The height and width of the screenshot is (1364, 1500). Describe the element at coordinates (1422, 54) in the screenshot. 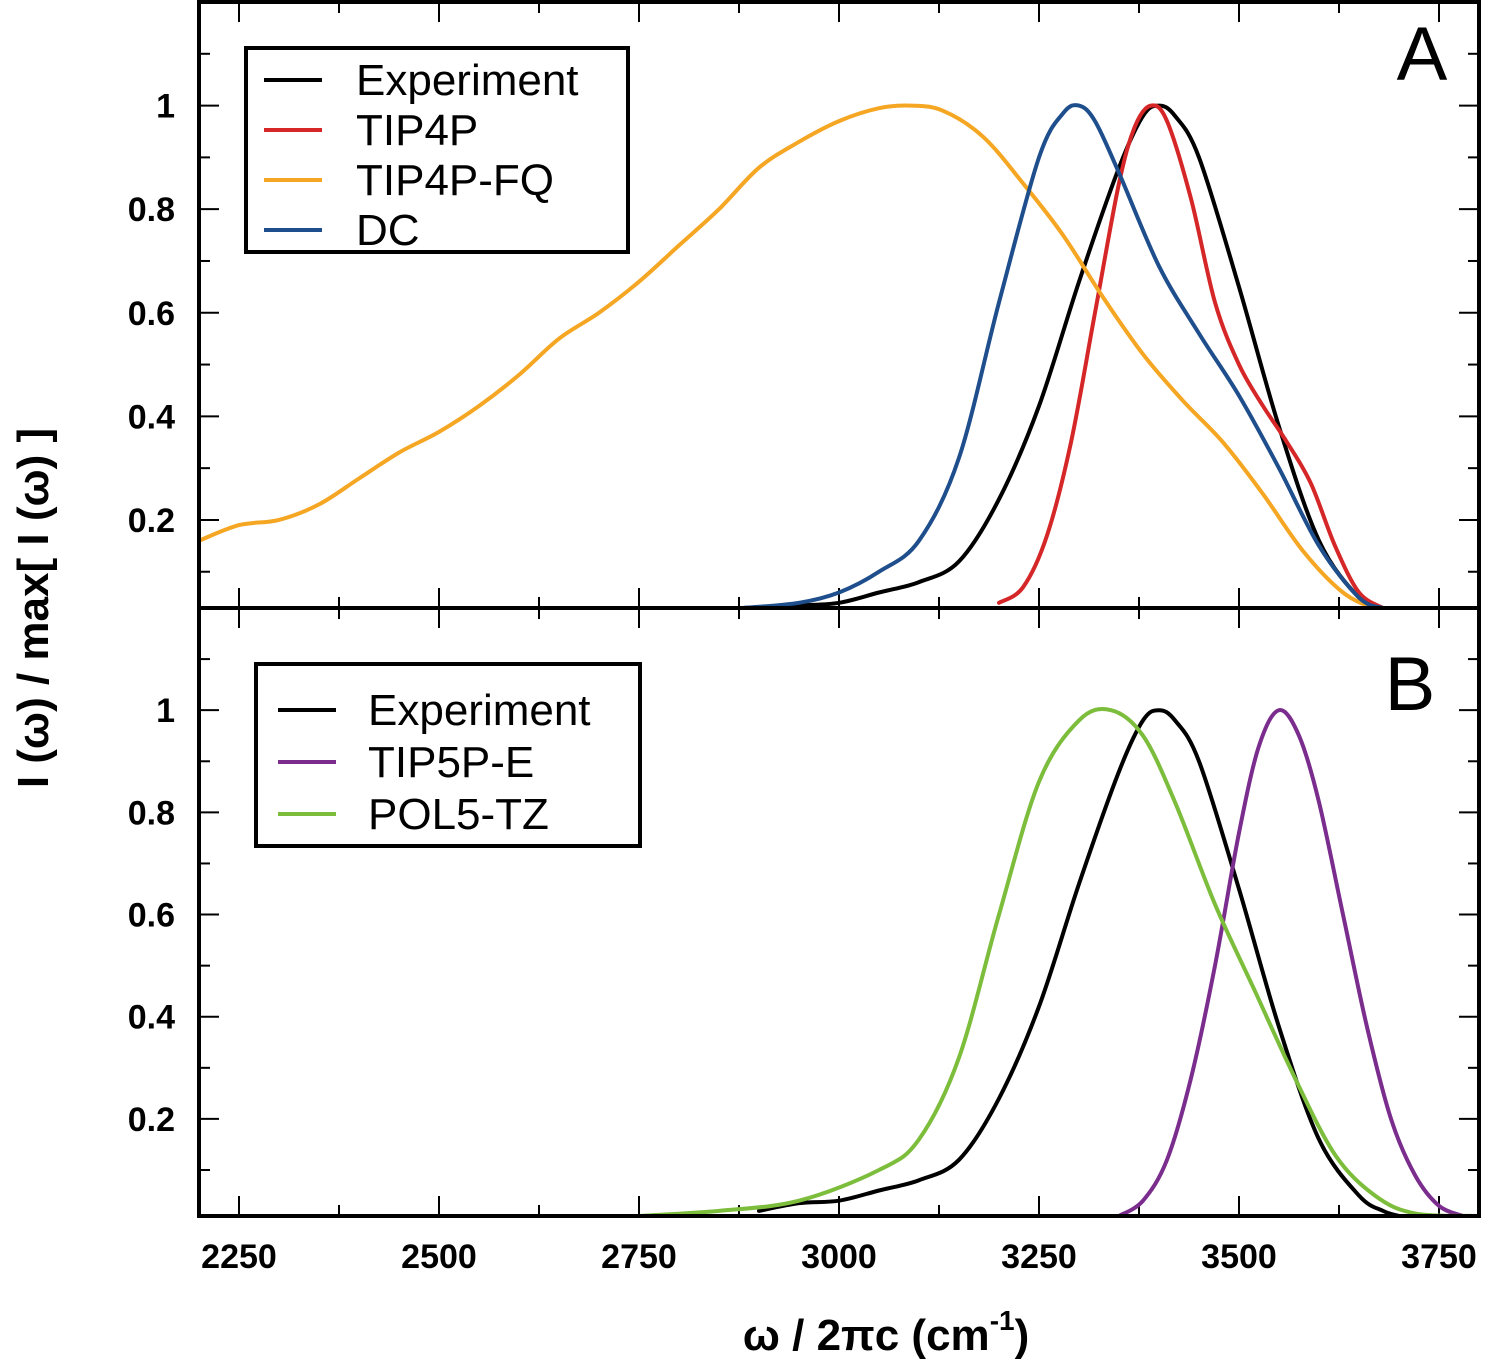

I see `panel-a-label: A` at that location.